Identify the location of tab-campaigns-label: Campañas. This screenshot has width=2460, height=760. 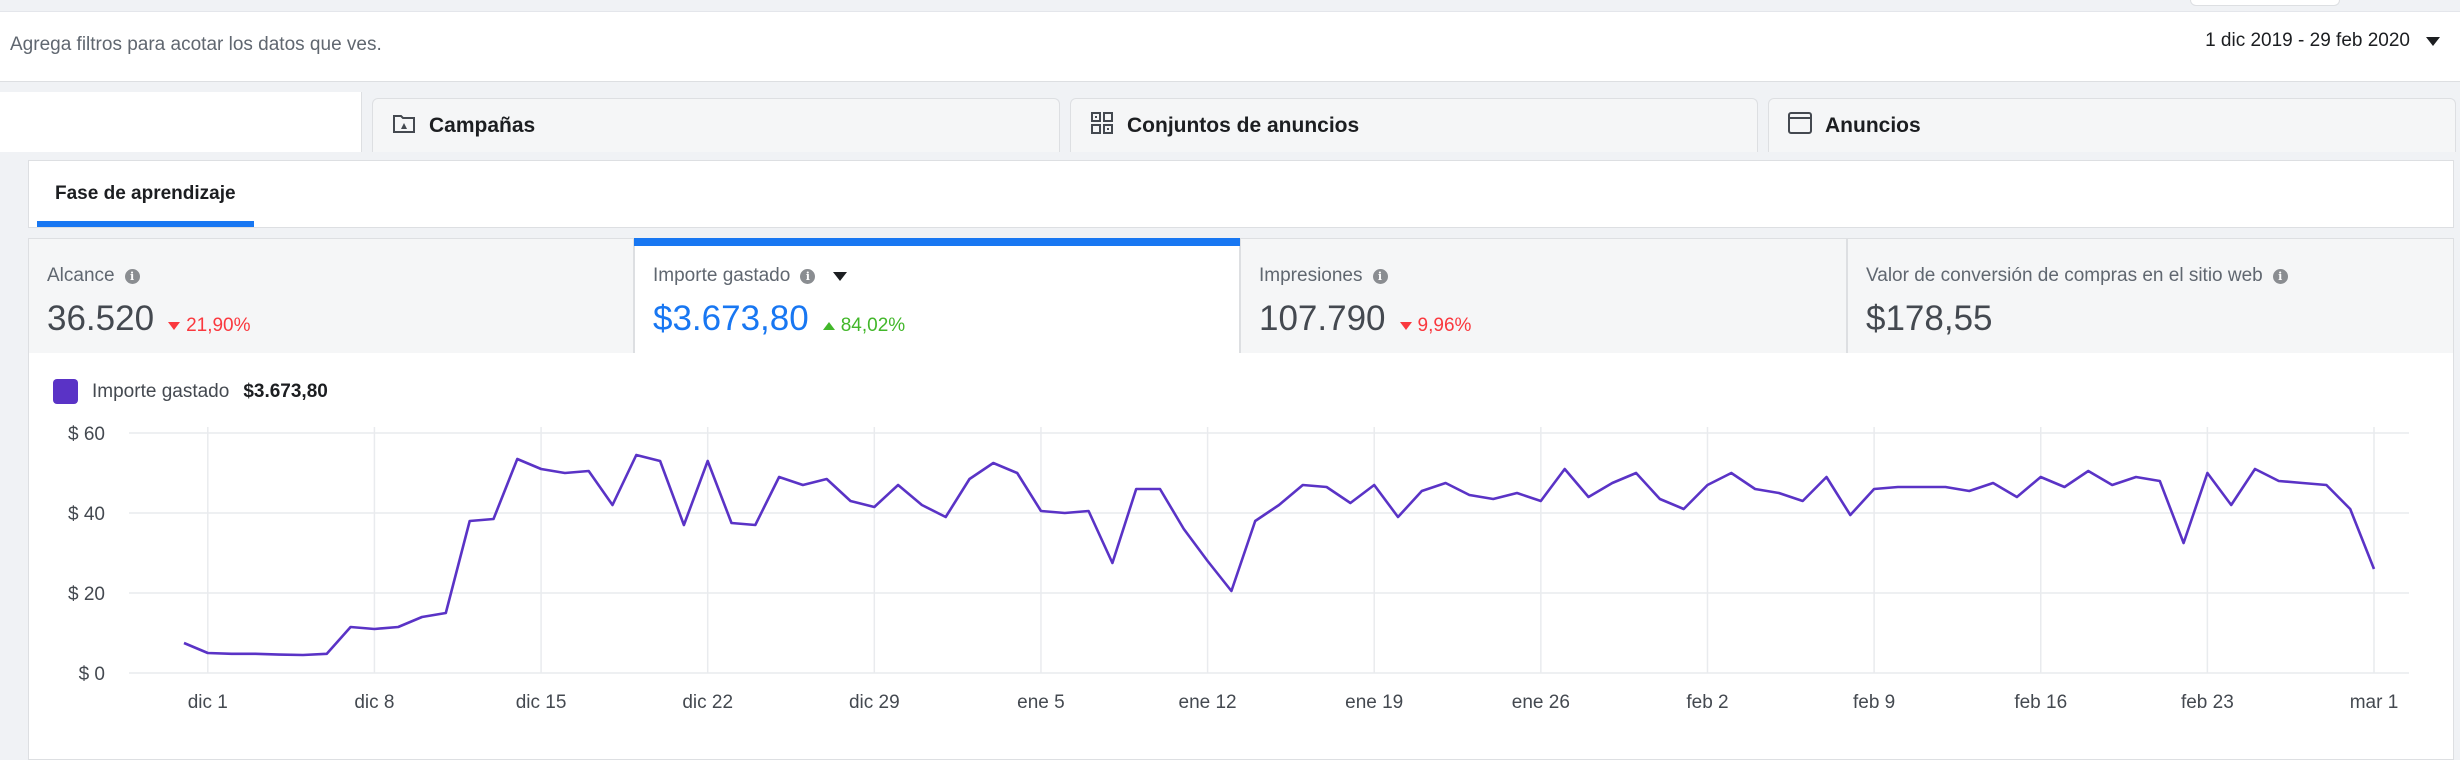
(482, 125).